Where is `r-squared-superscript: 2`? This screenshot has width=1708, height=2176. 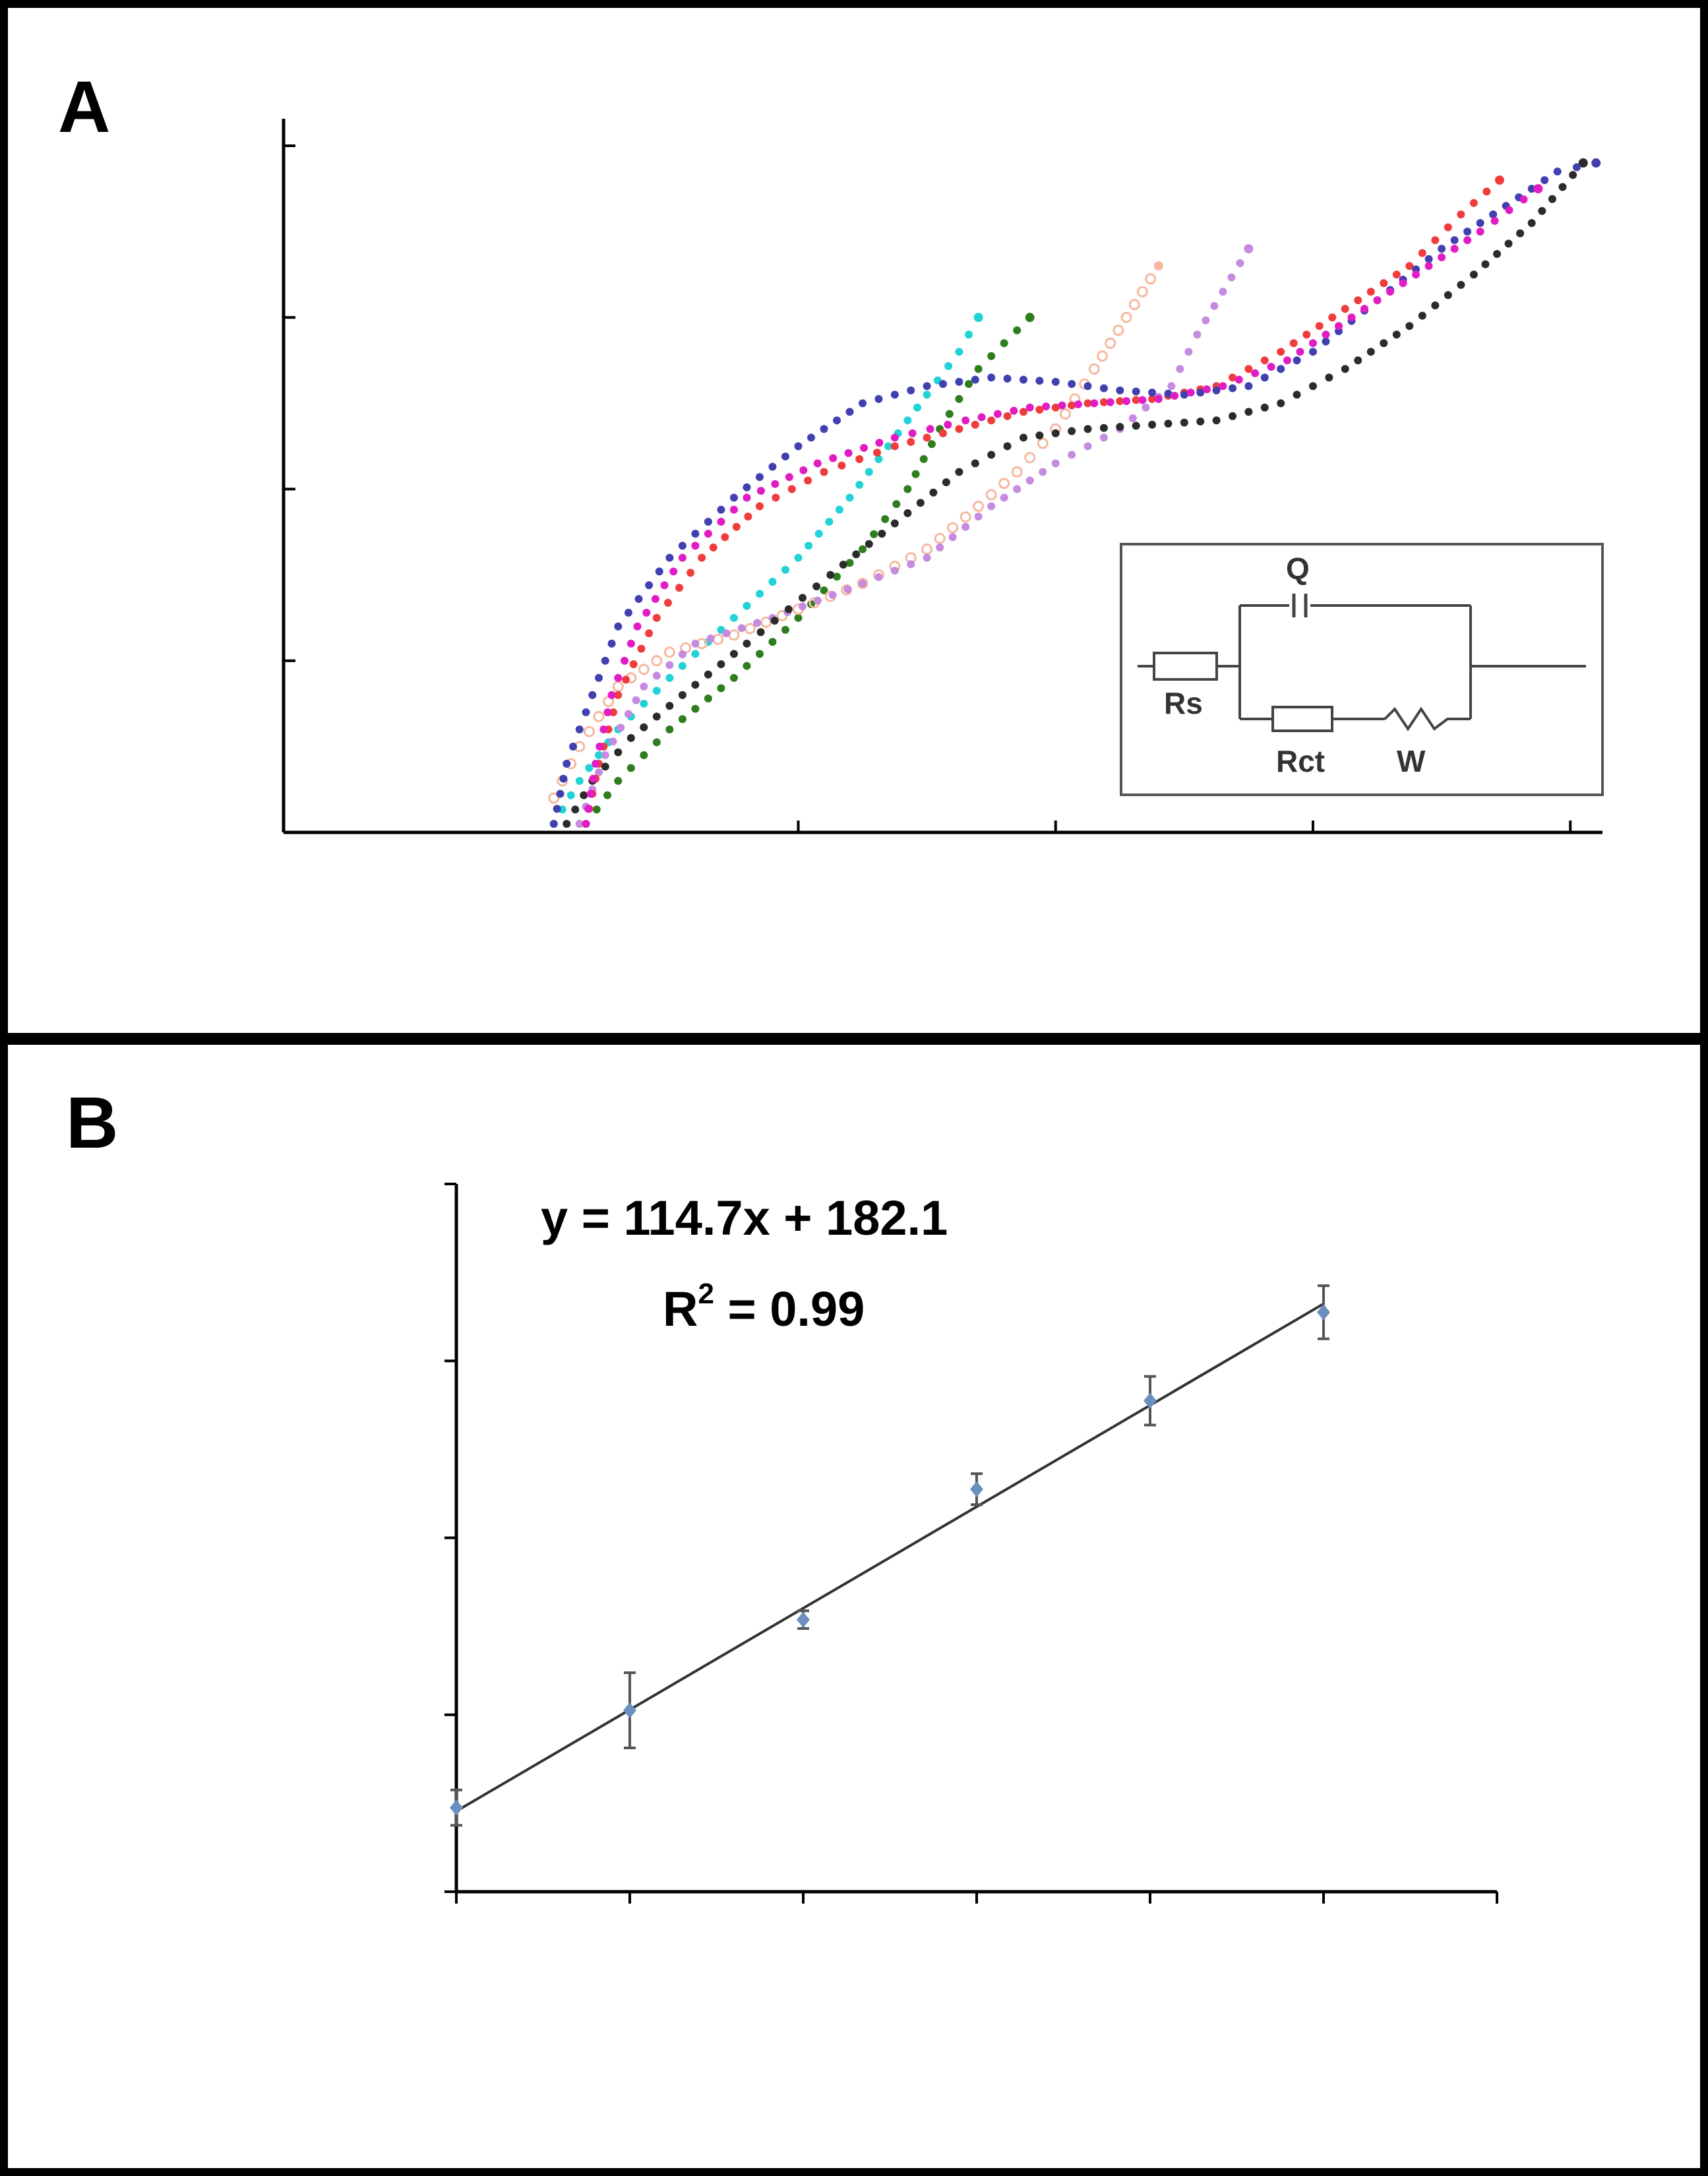
r-squared-superscript: 2 is located at coordinates (706, 1294).